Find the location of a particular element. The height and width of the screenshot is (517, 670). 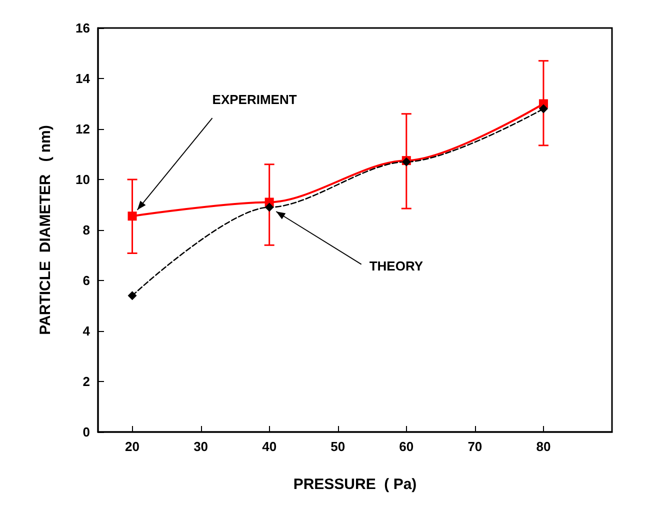

x-tick-label: 80 is located at coordinates (543, 446).